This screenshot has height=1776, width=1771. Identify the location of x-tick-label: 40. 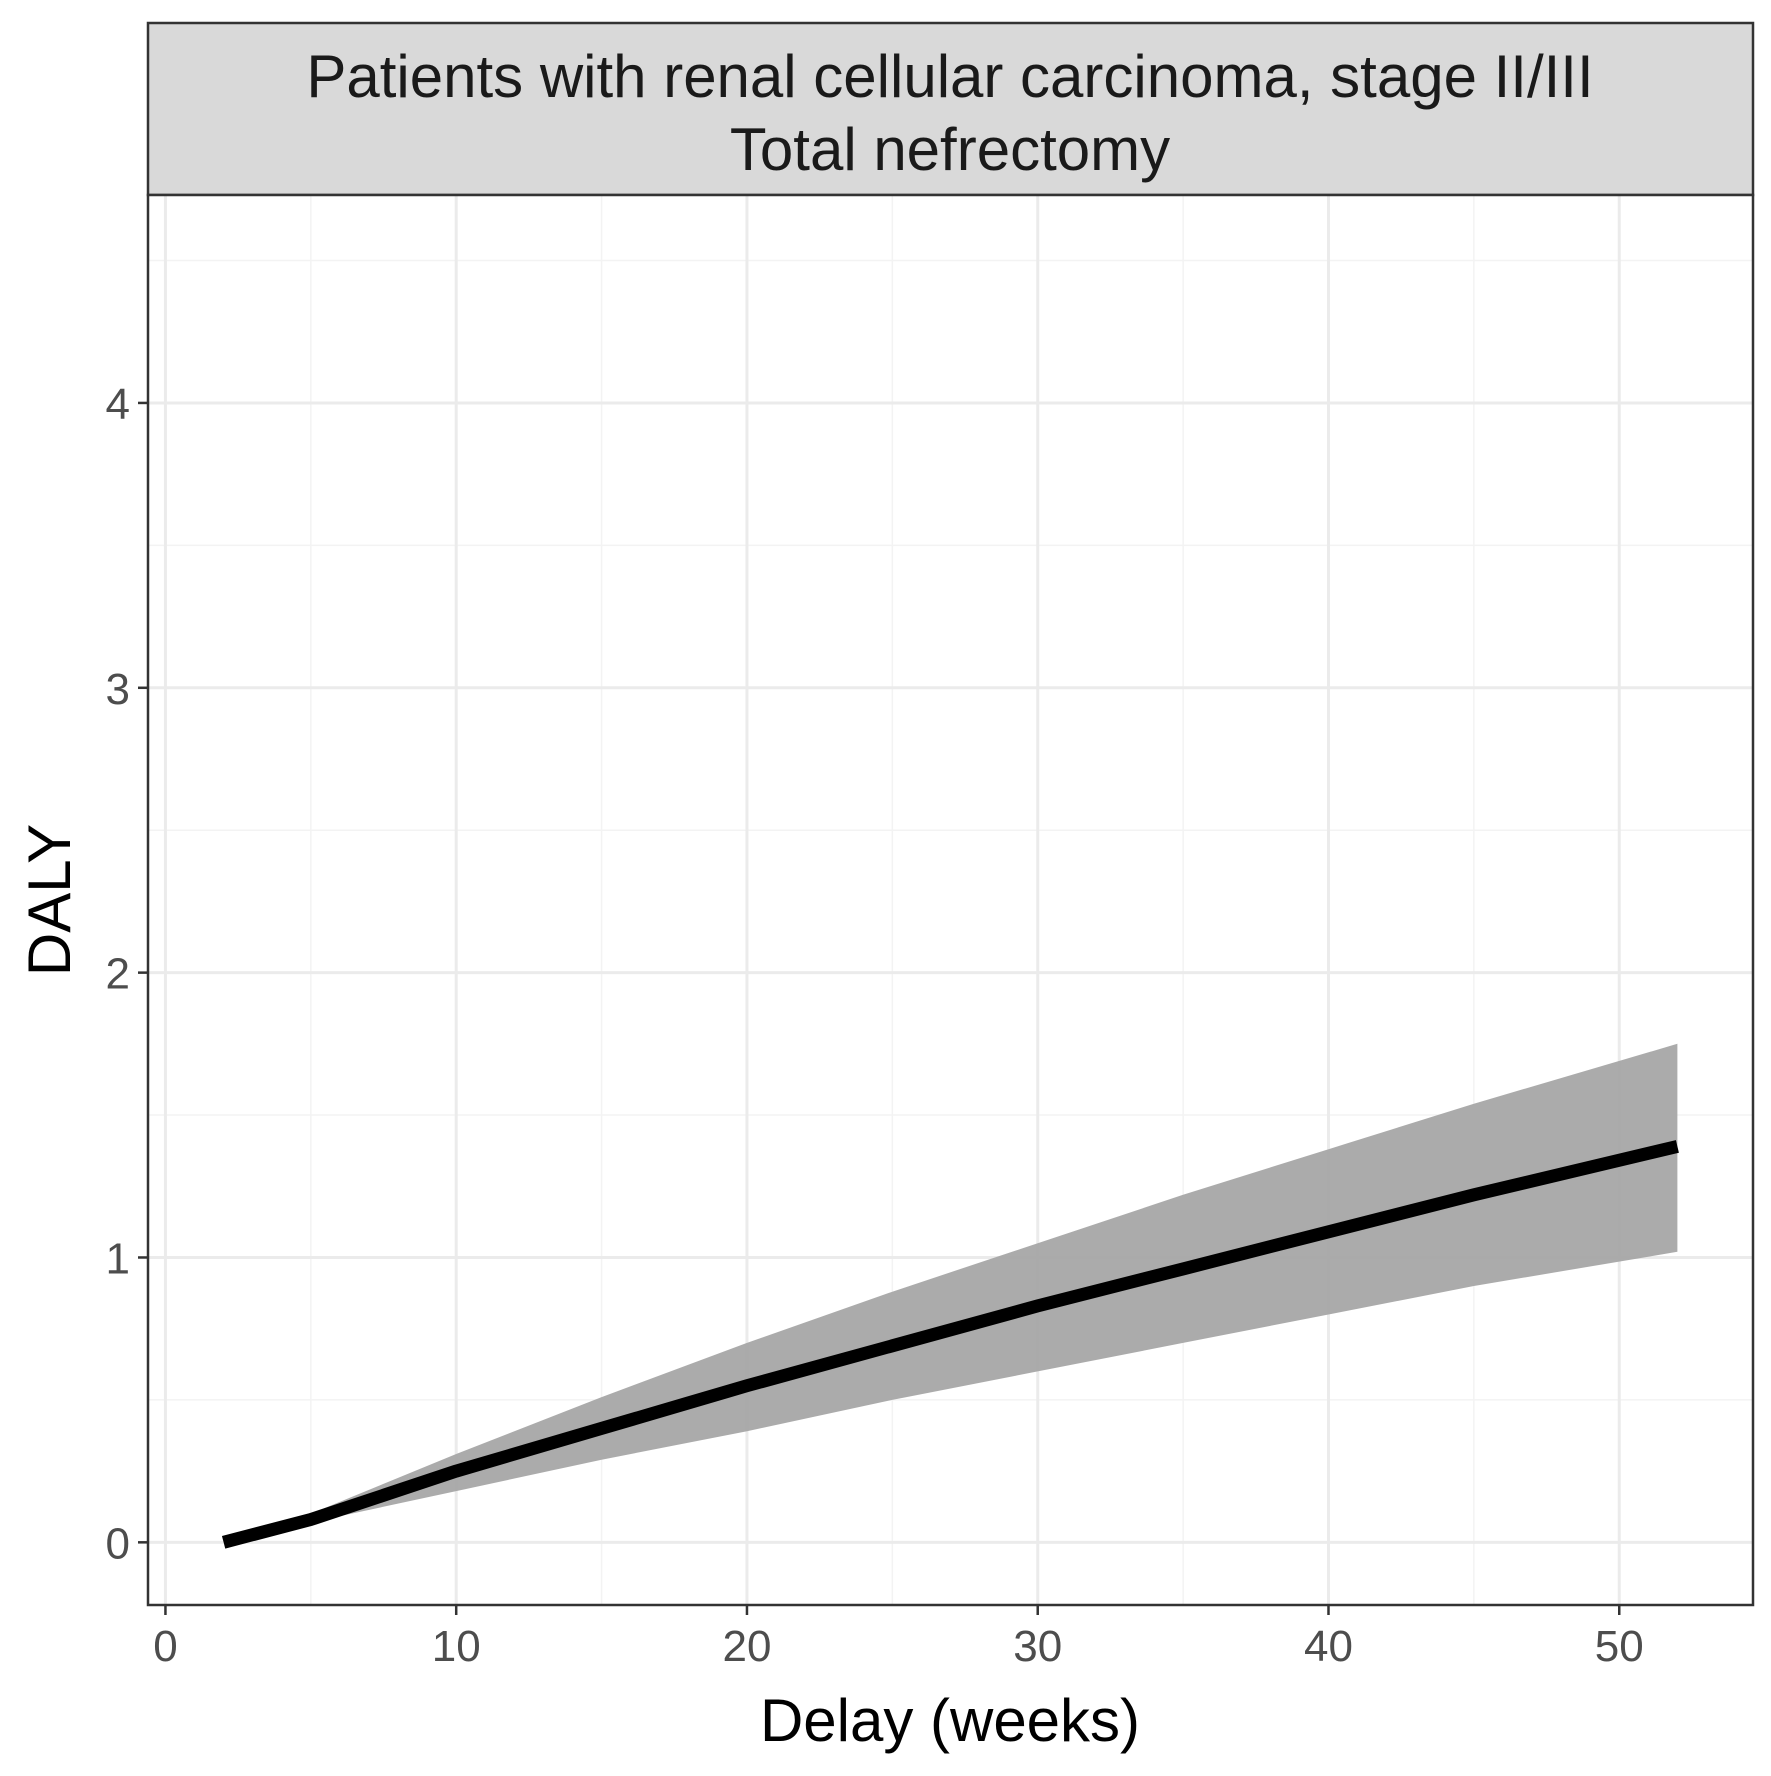
(1328, 1646).